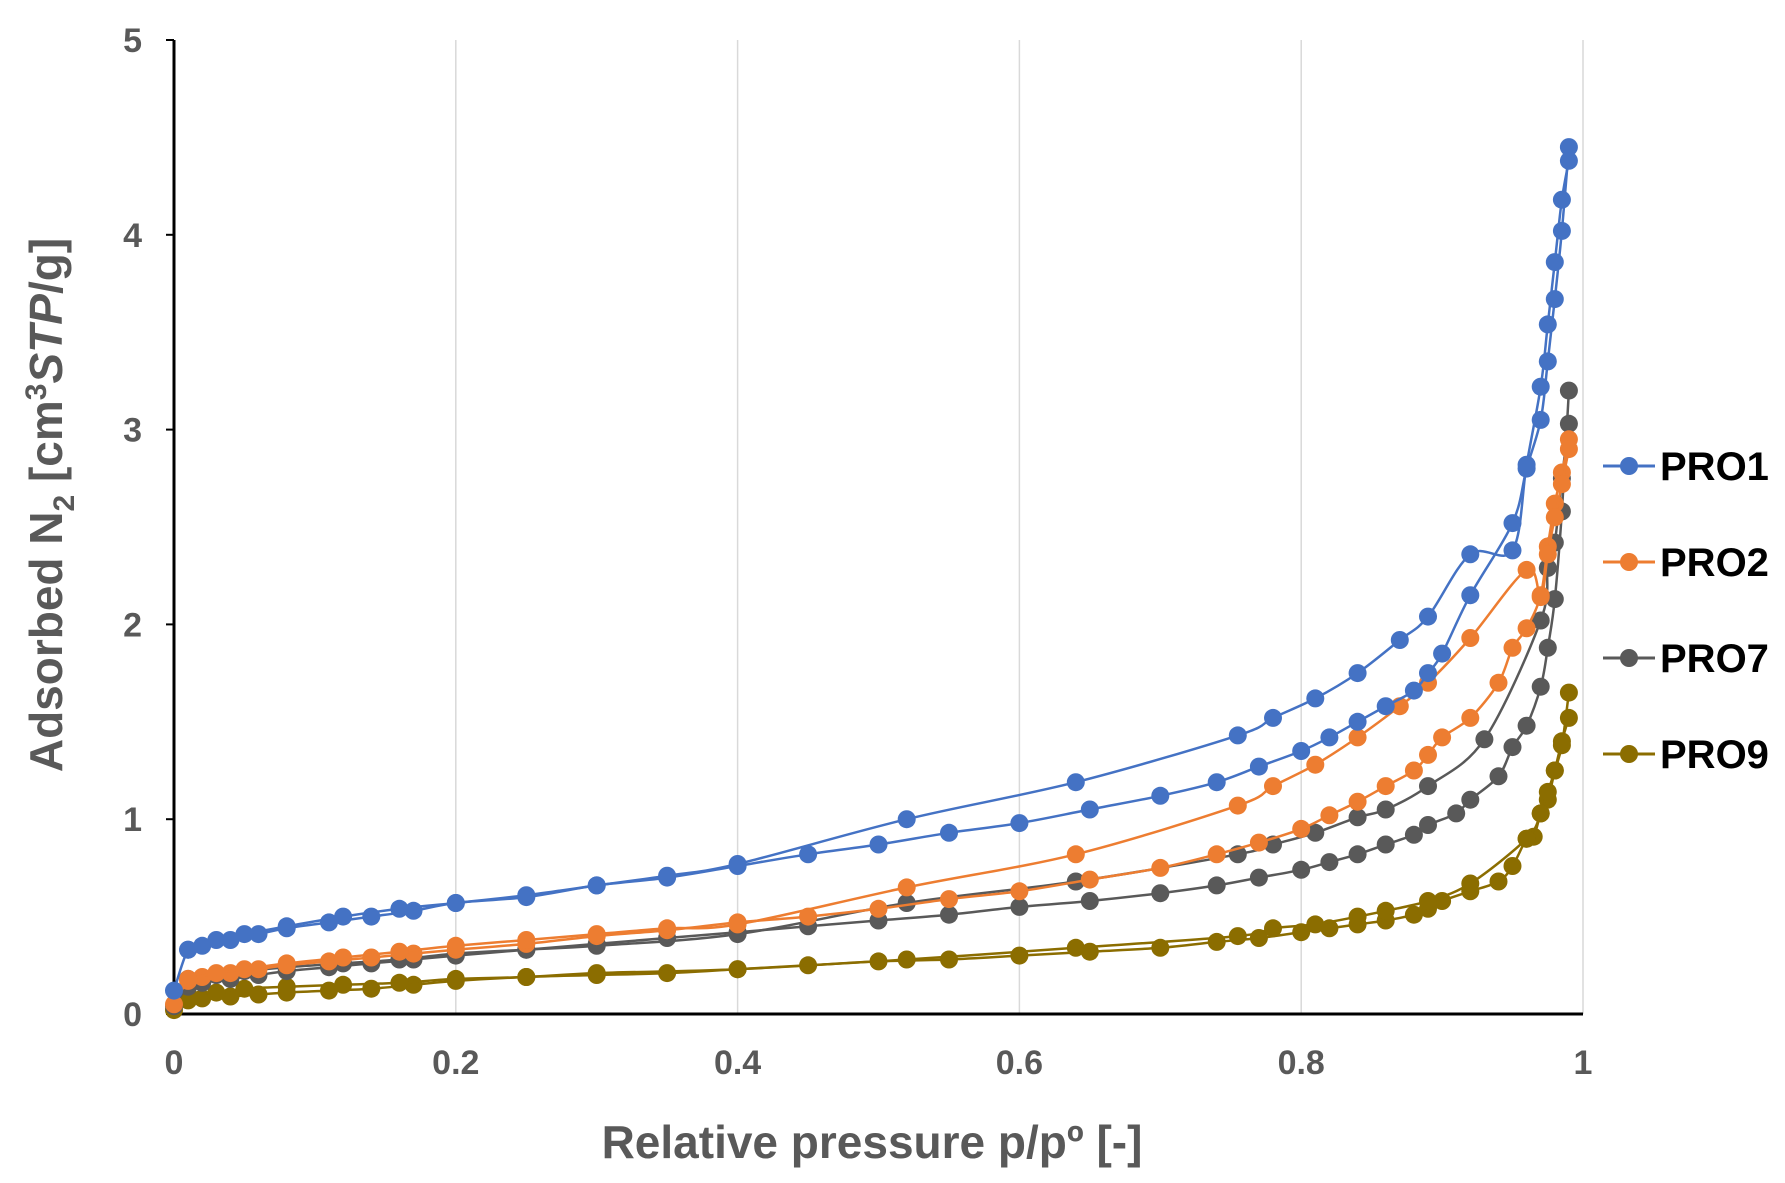 The height and width of the screenshot is (1183, 1785). Describe the element at coordinates (1714, 467) in the screenshot. I see `legend-label-pro1: PRO1` at that location.